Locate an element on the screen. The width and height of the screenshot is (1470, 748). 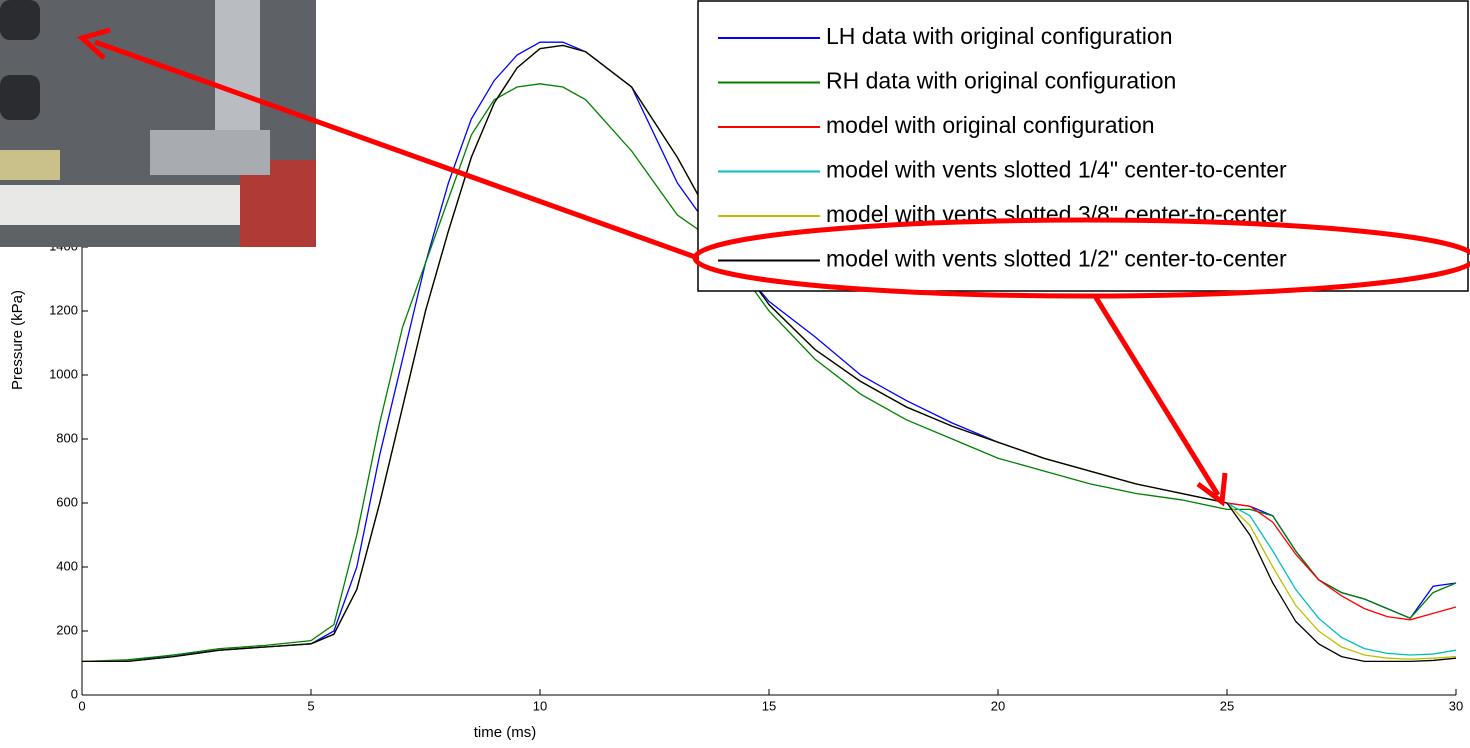
y-tick-label: 800 is located at coordinates (67, 437).